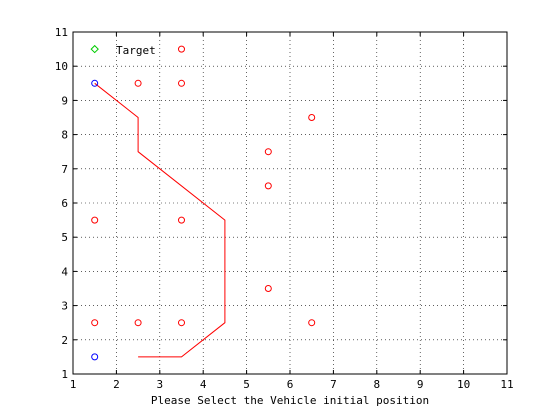 This screenshot has height=420, width=560. Describe the element at coordinates (64, 100) in the screenshot. I see `y-tick-label: 9` at that location.